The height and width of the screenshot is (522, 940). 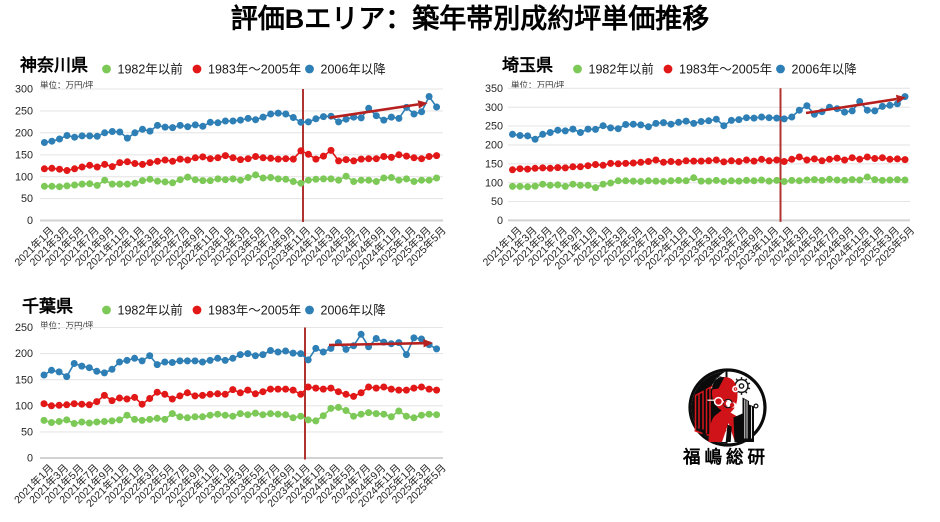 What do you see at coordinates (47, 306) in the screenshot?
I see `svg-text: 千葉県` at bounding box center [47, 306].